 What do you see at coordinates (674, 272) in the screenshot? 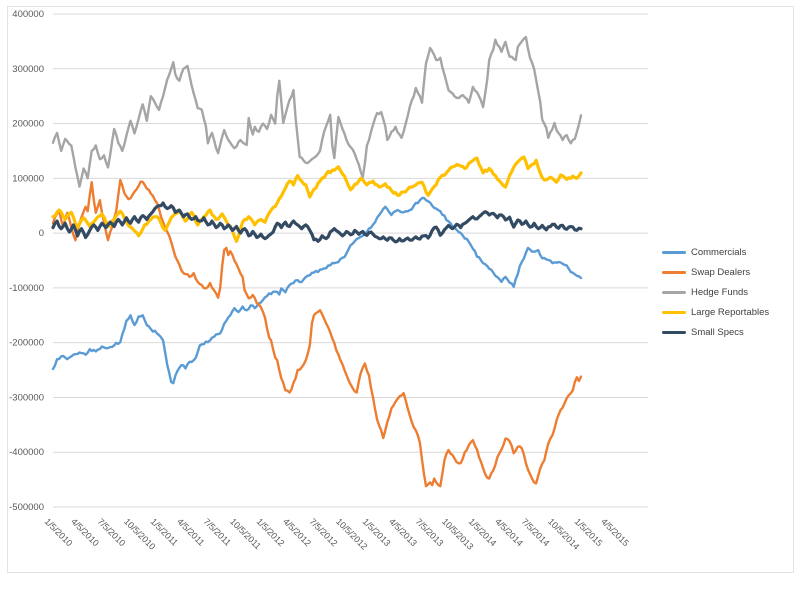
I see `legend-swatch-swap-dealers` at bounding box center [674, 272].